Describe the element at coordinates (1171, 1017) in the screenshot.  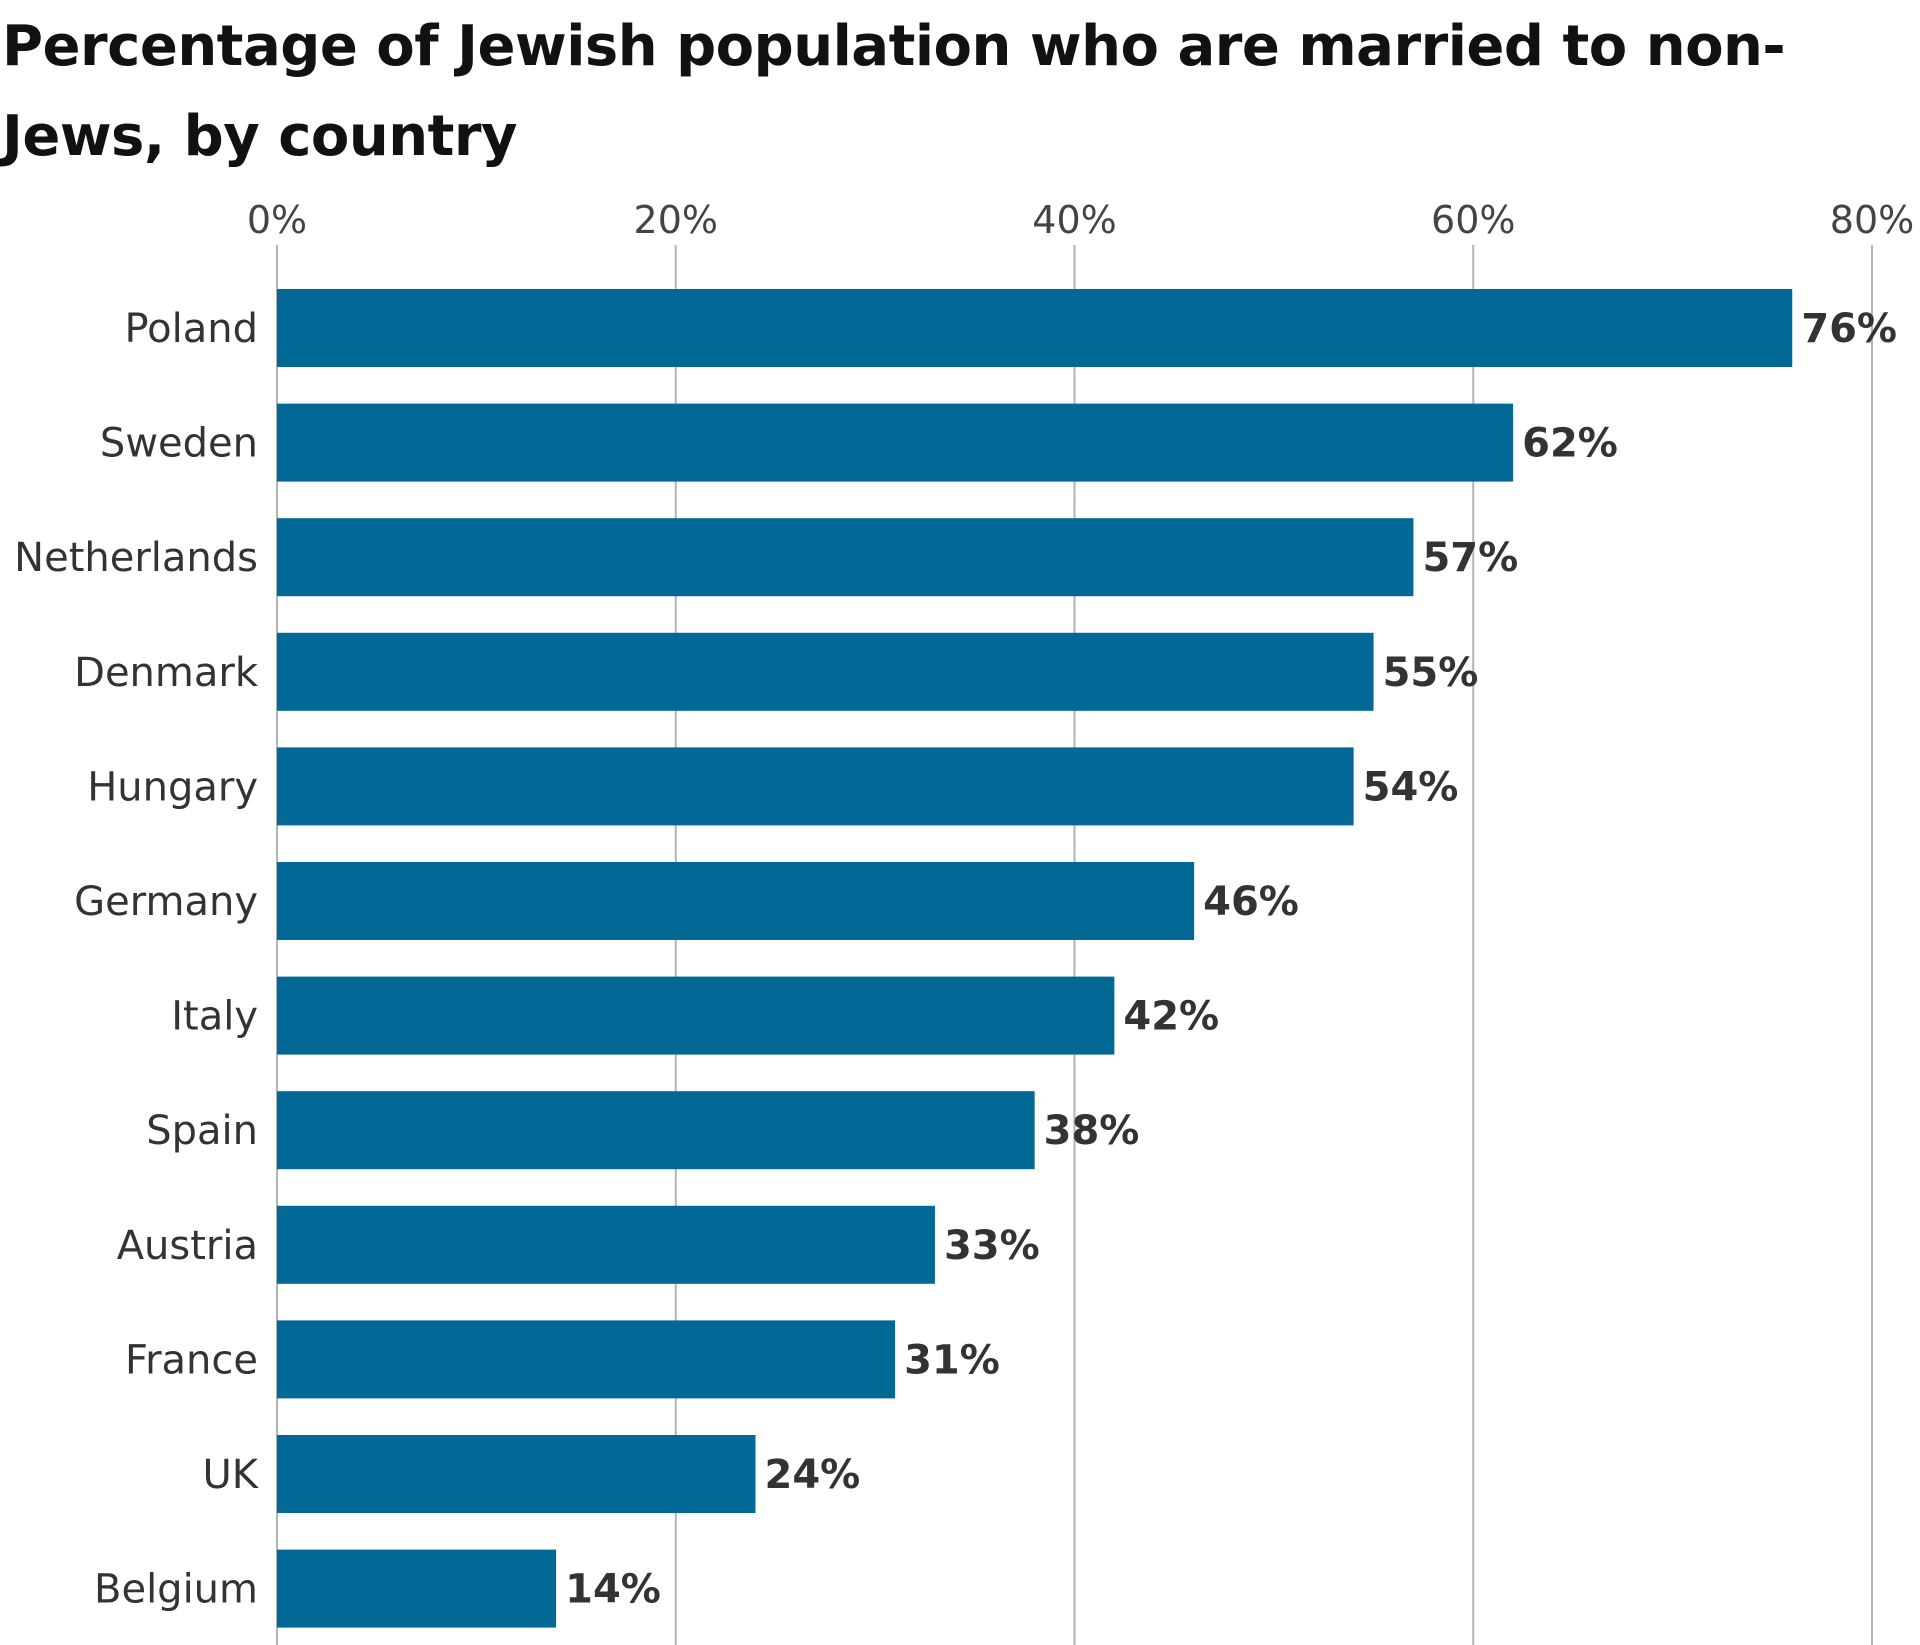
I see `data-label: 42%` at that location.